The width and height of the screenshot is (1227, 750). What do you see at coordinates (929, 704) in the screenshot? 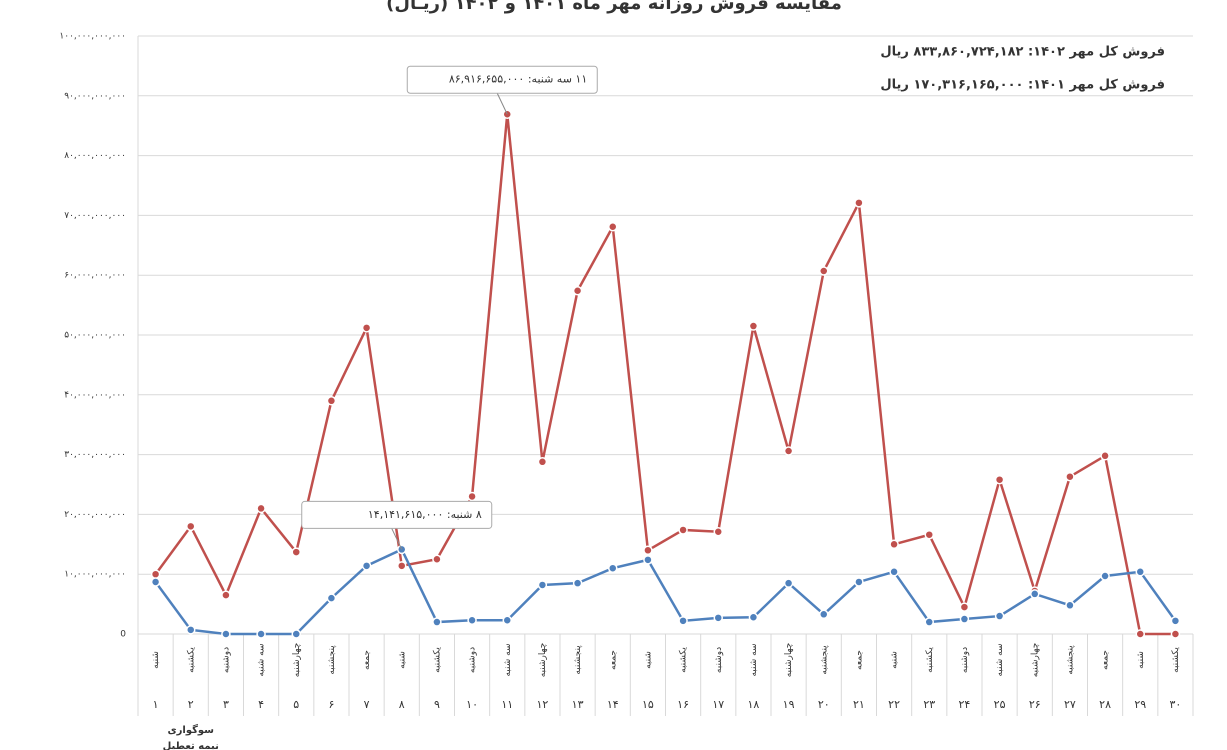
I see `day-label: ۲۳` at bounding box center [929, 704].